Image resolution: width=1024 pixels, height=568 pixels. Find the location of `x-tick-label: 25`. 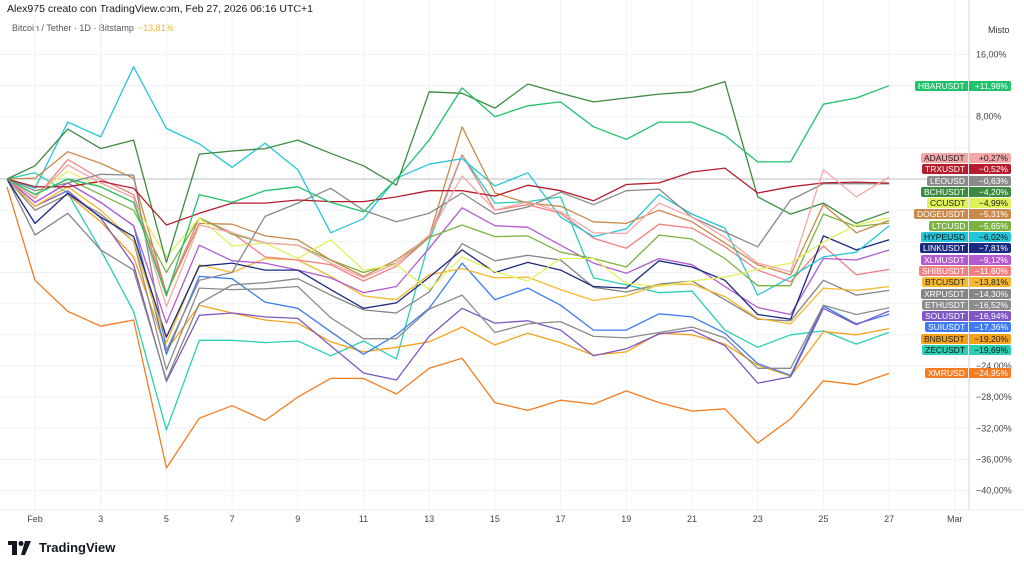

x-tick-label: 25 is located at coordinates (823, 519).